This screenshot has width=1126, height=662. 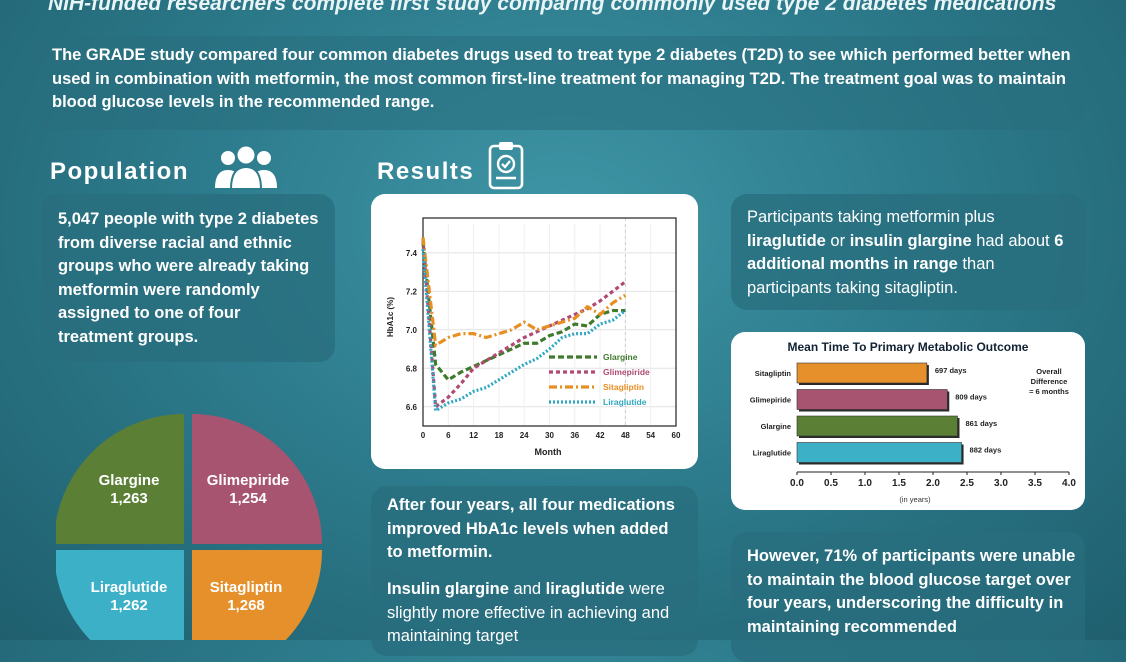 I want to click on x-tick-label: 0, so click(x=423, y=435).